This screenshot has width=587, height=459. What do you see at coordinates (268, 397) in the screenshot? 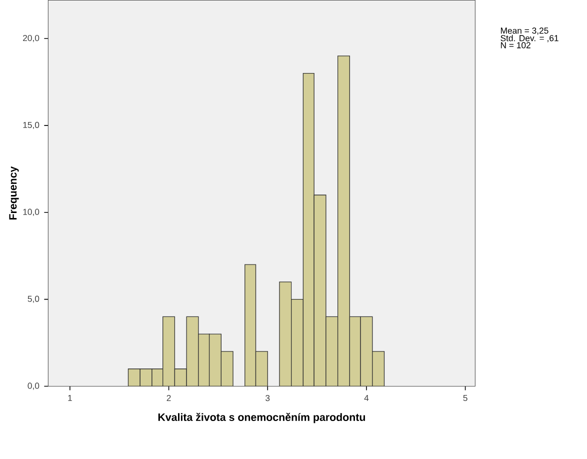
I see `x-tick-label: 3` at bounding box center [268, 397].